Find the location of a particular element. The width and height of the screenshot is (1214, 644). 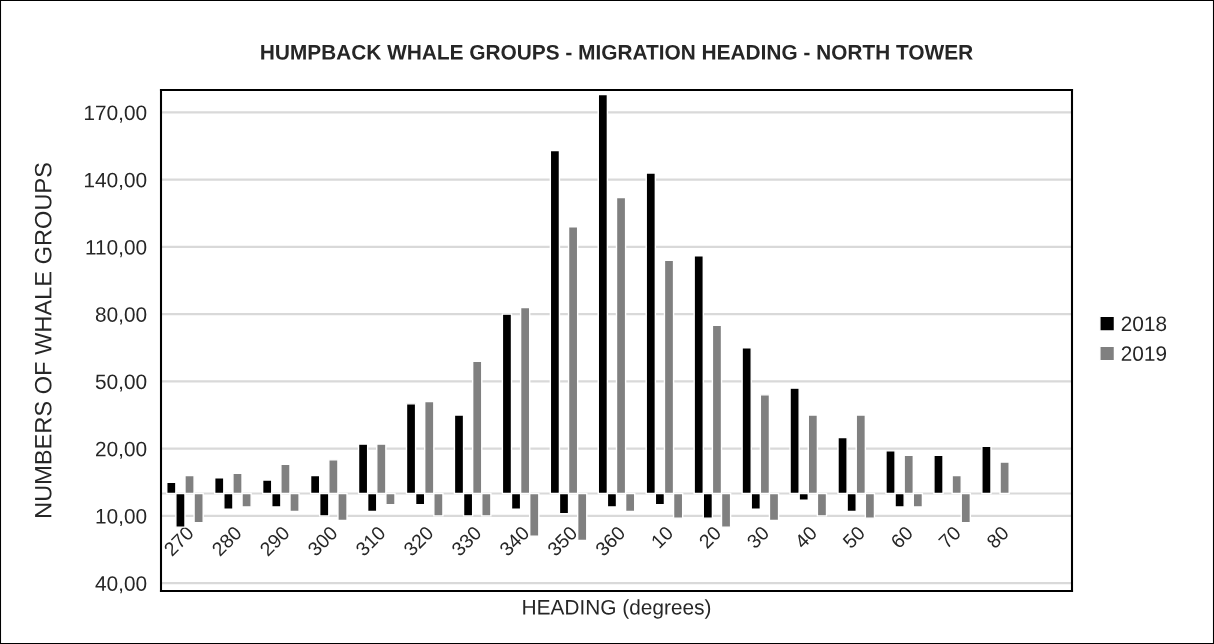

x-axis-title: HEADING (degrees) is located at coordinates (617, 609).